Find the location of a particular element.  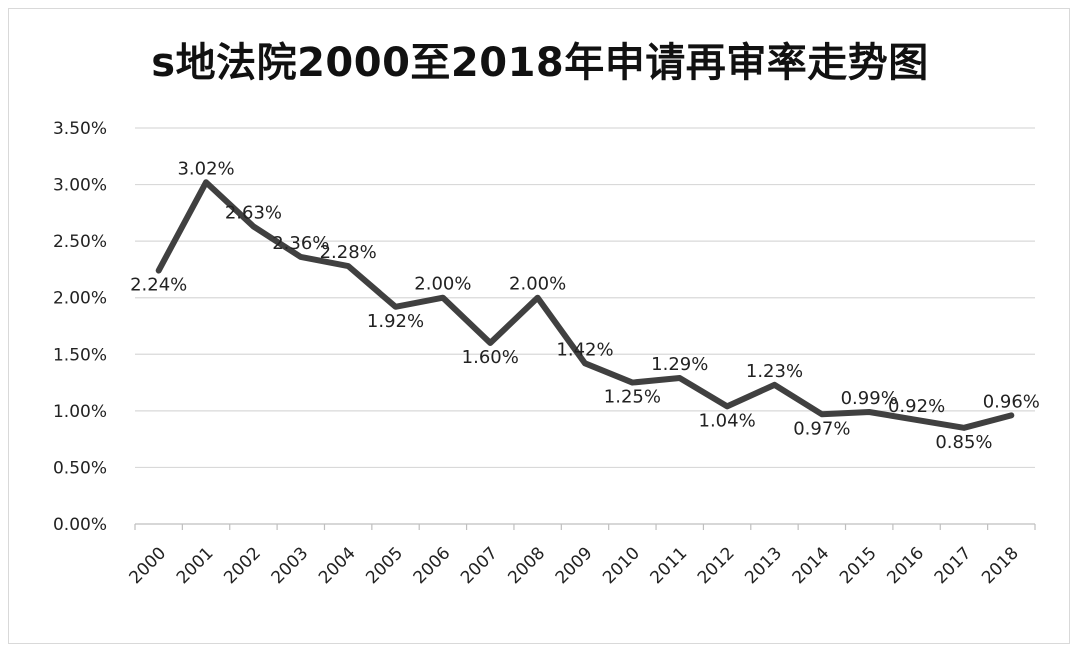

y-tick-label: 0.00% is located at coordinates (80, 525).